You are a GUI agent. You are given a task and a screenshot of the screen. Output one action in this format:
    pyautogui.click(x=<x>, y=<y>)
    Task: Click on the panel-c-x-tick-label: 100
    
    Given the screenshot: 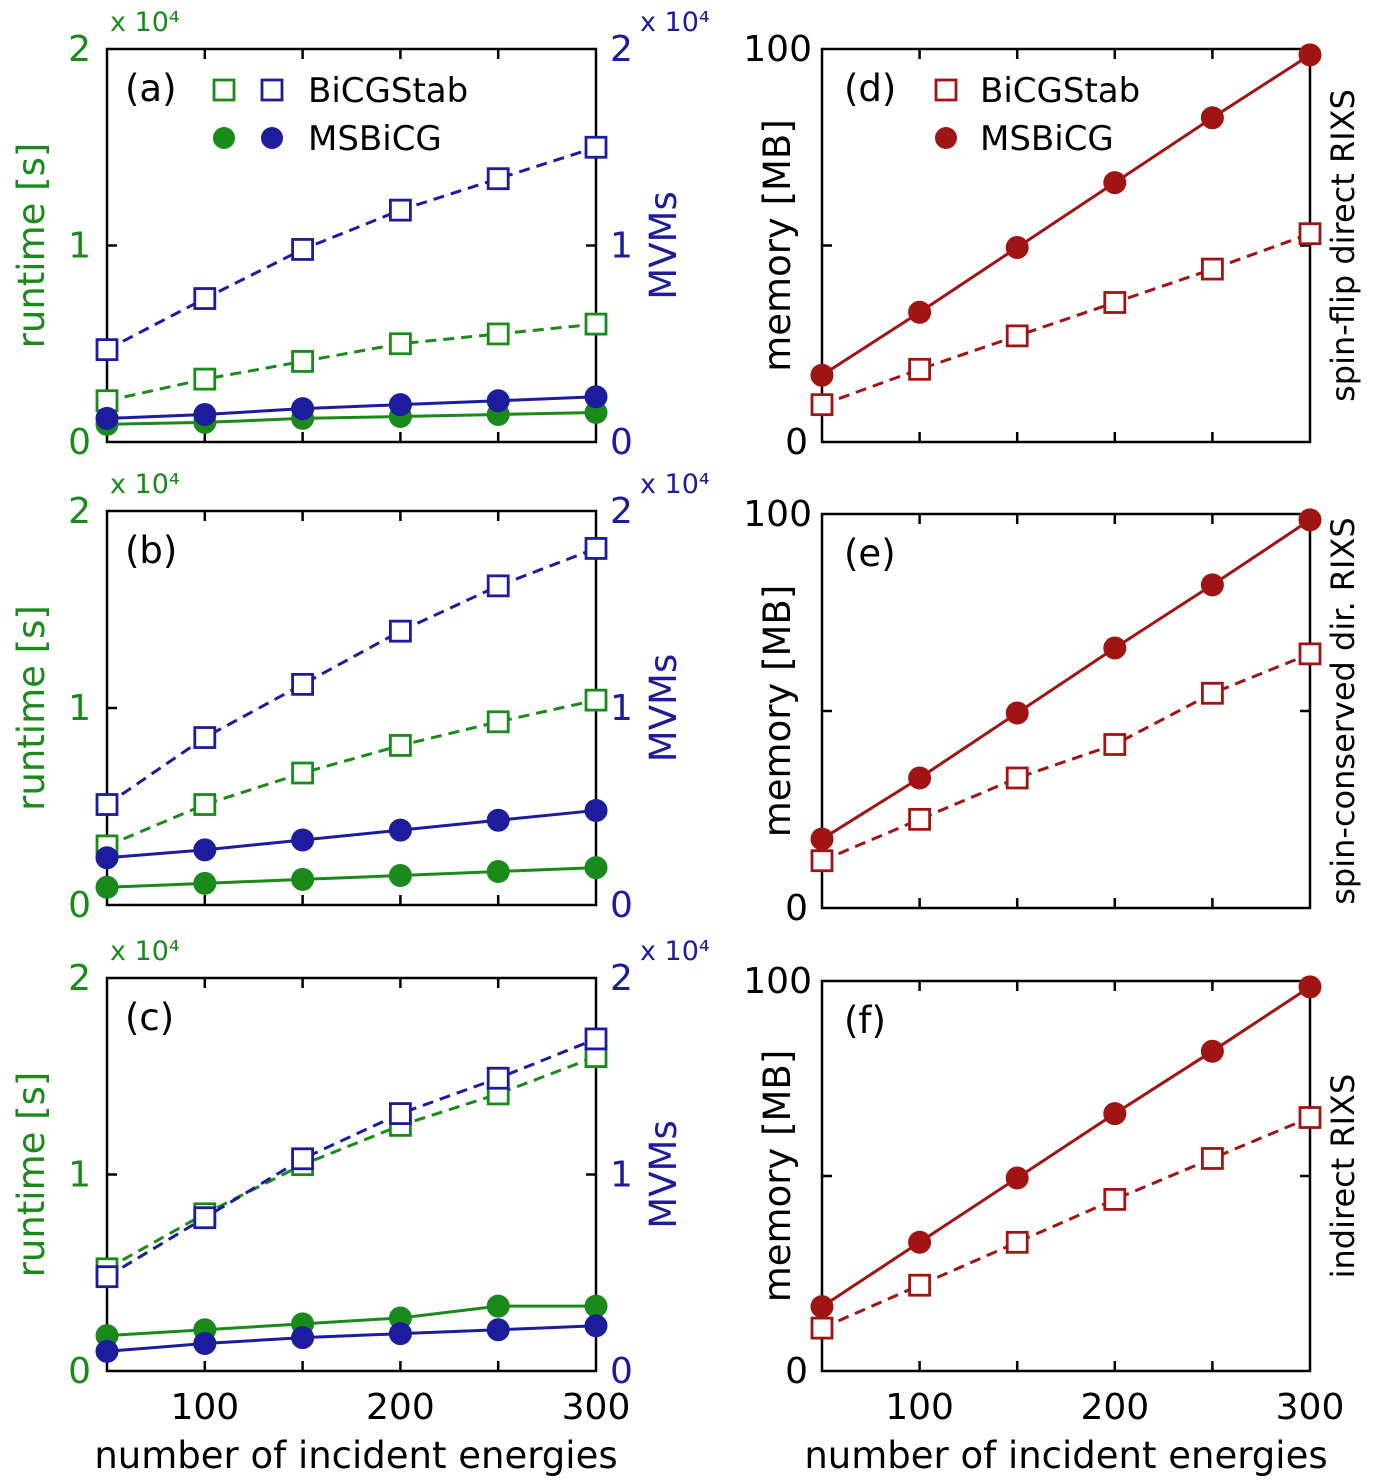 What is the action you would take?
    pyautogui.click(x=204, y=1407)
    